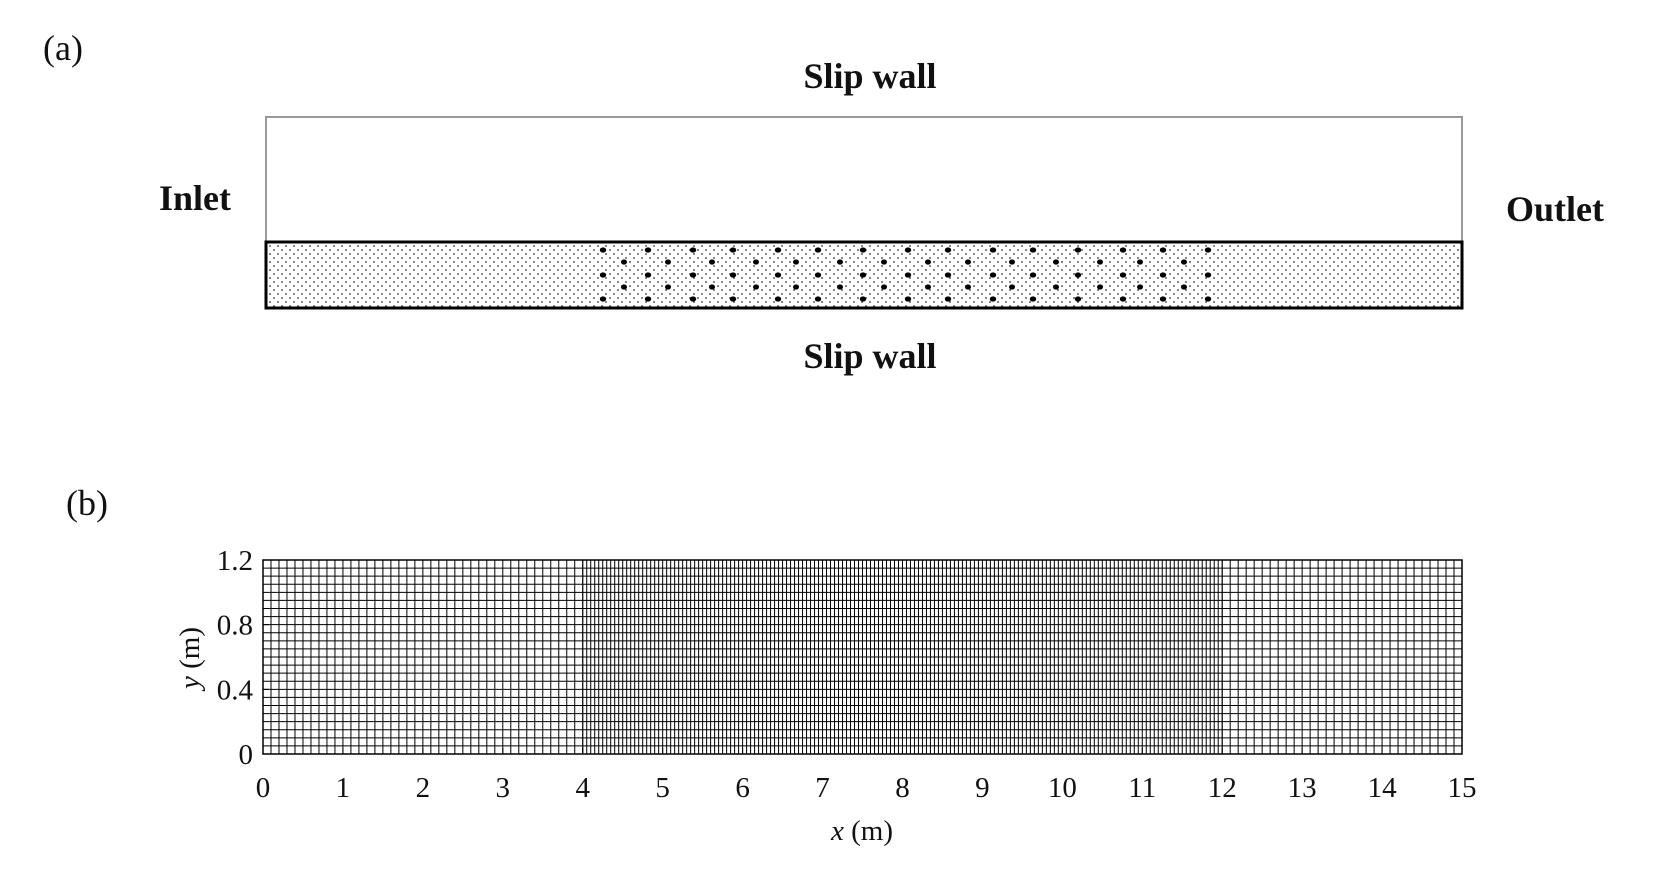  I want to click on water-domain, so click(864, 179).